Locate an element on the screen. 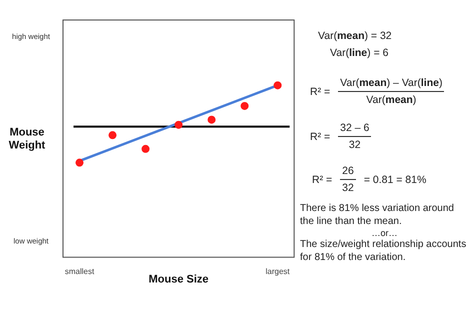 The height and width of the screenshot is (317, 469). x-tick-label: smallest is located at coordinates (79, 271).